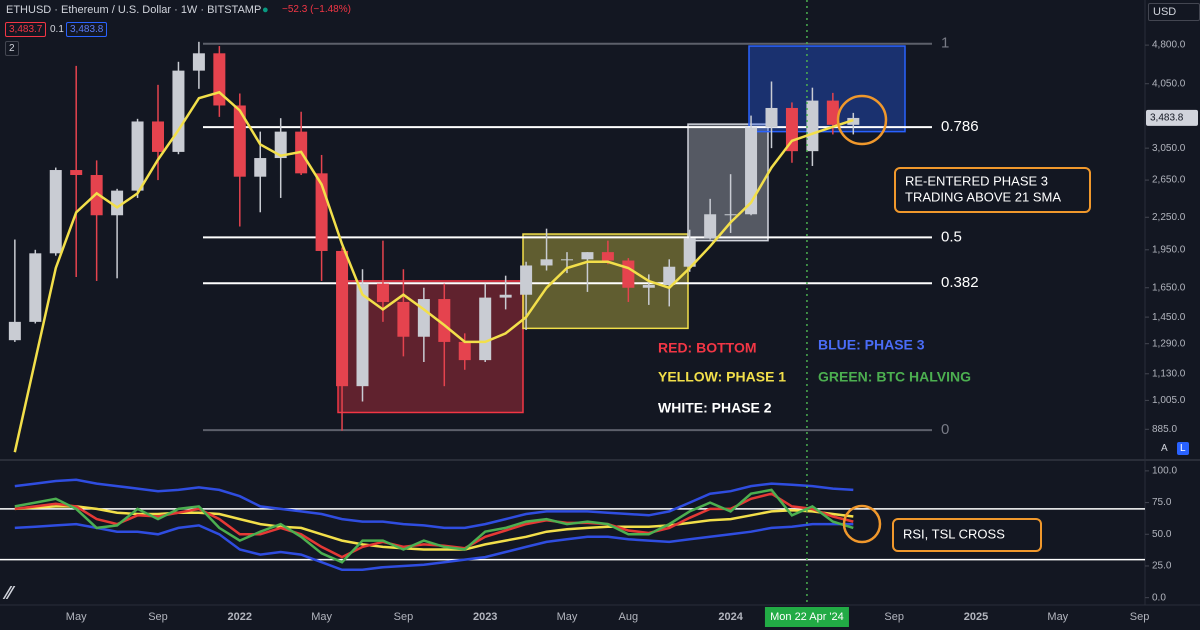  I want to click on y-tick-label: 75.0, so click(1162, 502).